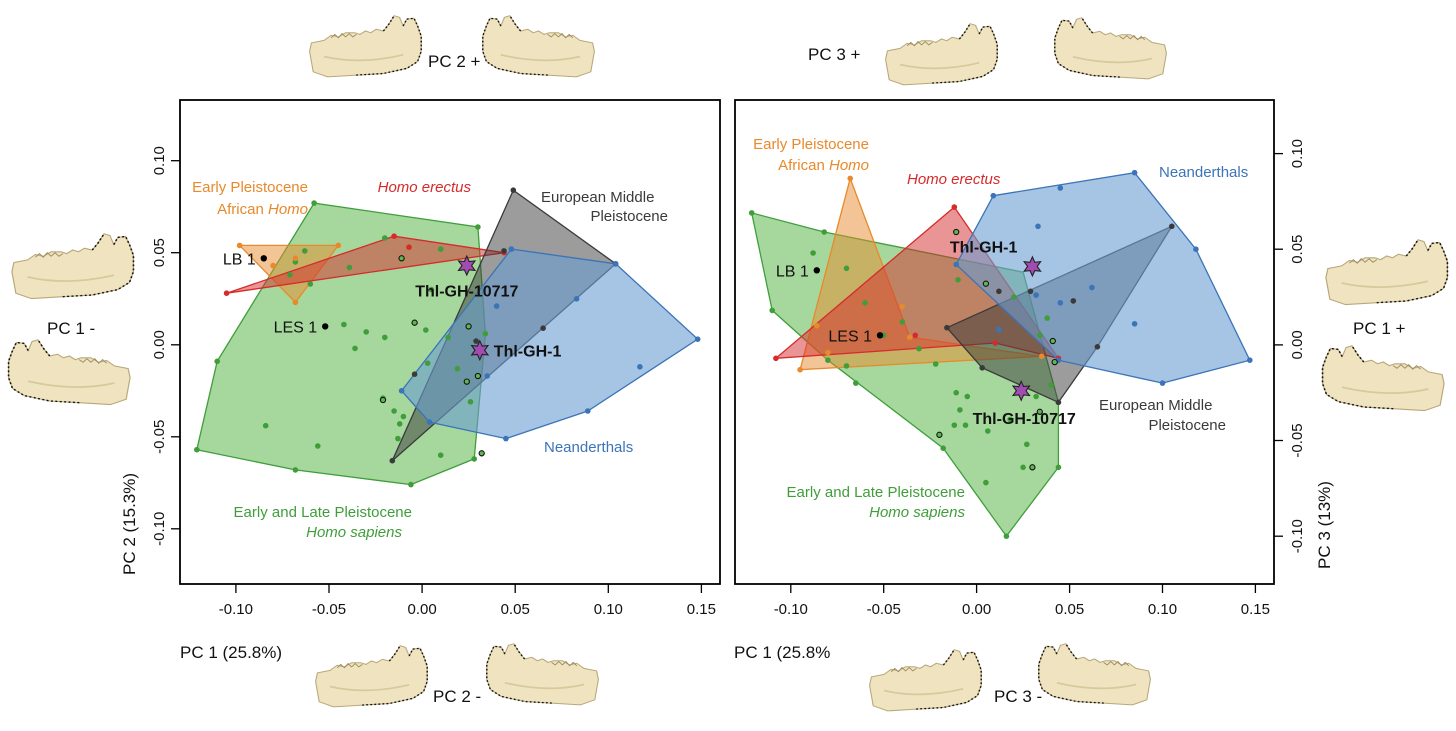 Image resolution: width=1456 pixels, height=731 pixels. What do you see at coordinates (1155, 405) in the screenshot?
I see `group-label-gray: European Middle` at bounding box center [1155, 405].